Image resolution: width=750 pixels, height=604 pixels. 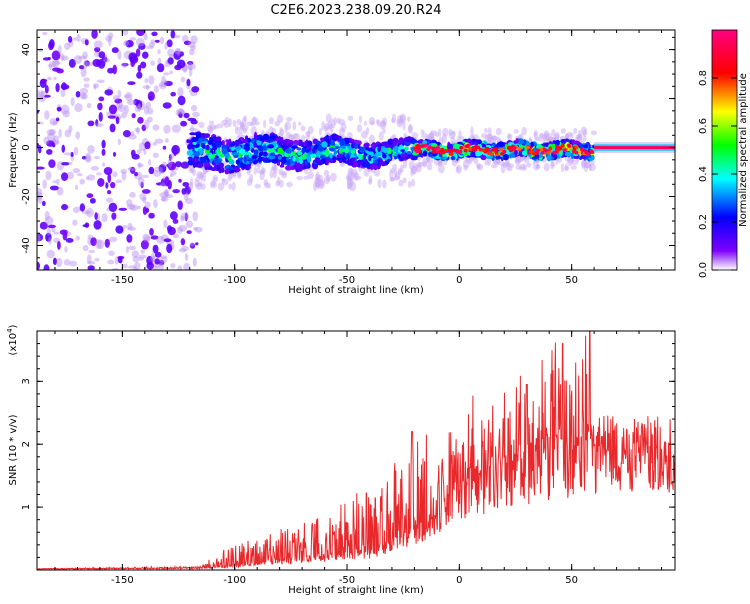 What do you see at coordinates (703, 270) in the screenshot?
I see `colorbar-tick-label: 0.0` at bounding box center [703, 270].